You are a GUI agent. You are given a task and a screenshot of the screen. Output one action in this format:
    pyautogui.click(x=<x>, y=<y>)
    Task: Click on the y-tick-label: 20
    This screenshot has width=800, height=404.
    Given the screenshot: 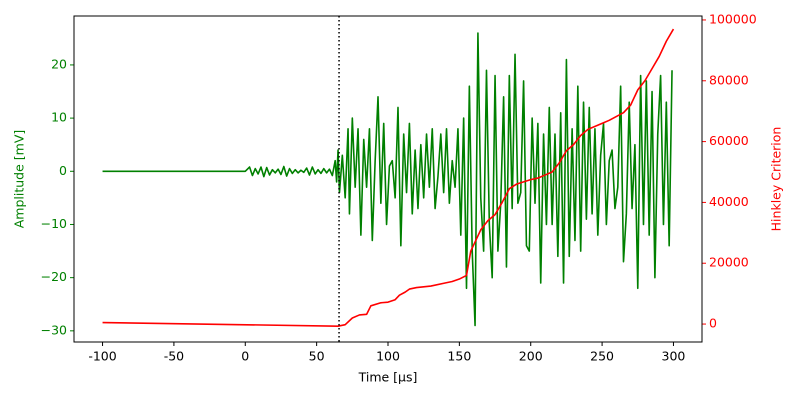 What is the action you would take?
    pyautogui.click(x=59, y=63)
    